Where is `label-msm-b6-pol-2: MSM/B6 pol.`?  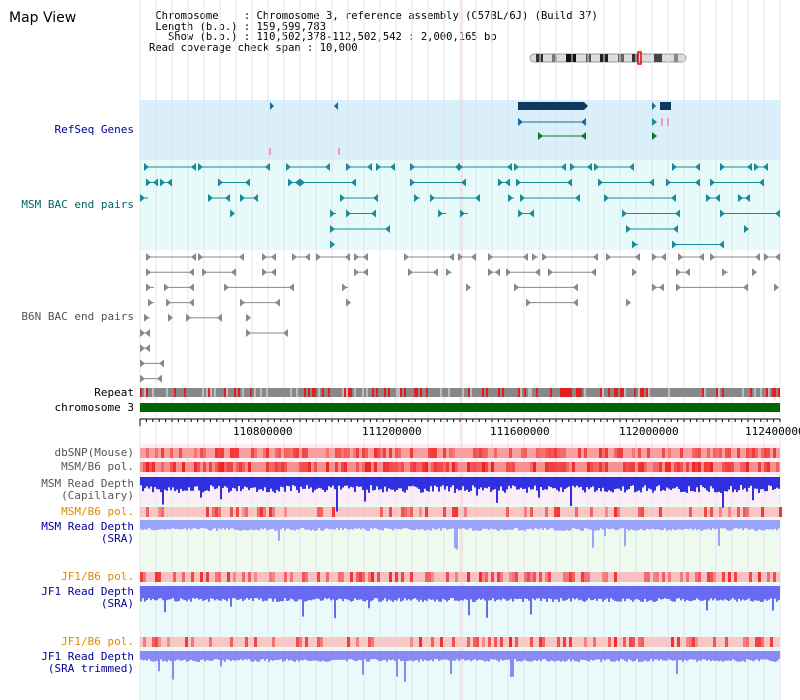
label-msm-b6-pol-2: MSM/B6 pol. is located at coordinates (97, 511).